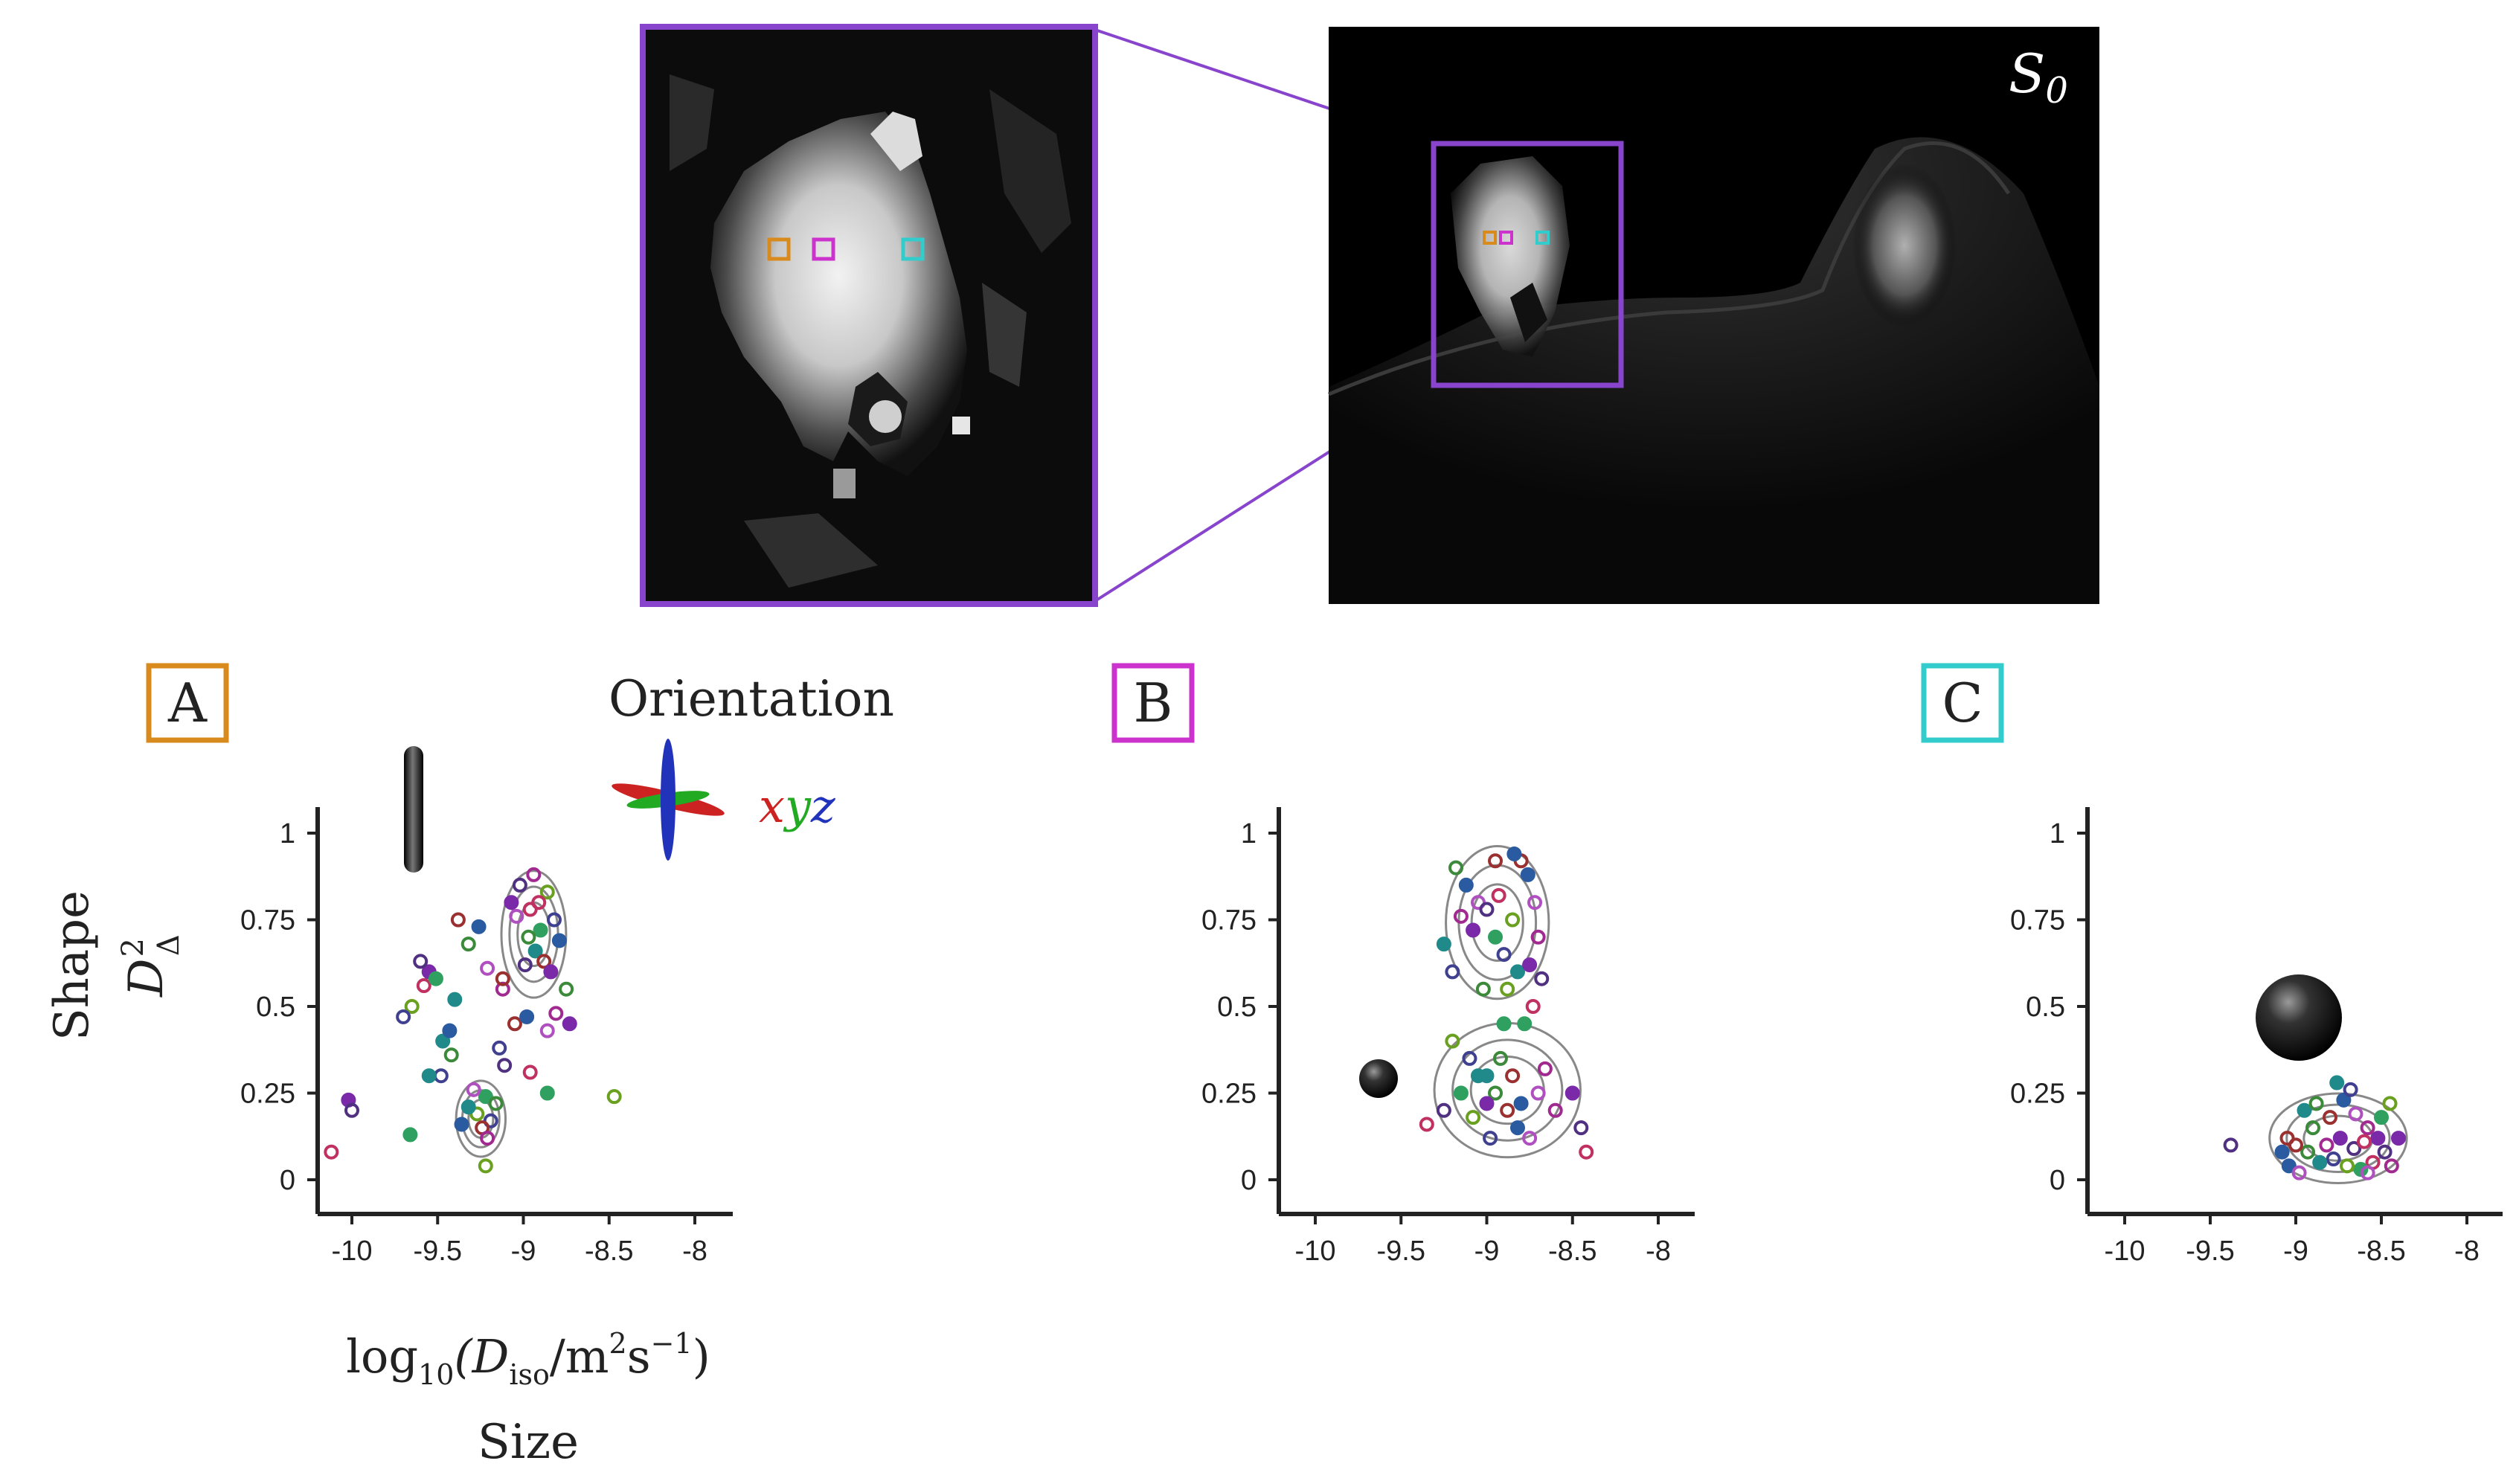  I want to click on zoom-region-box, so click(1527, 264).